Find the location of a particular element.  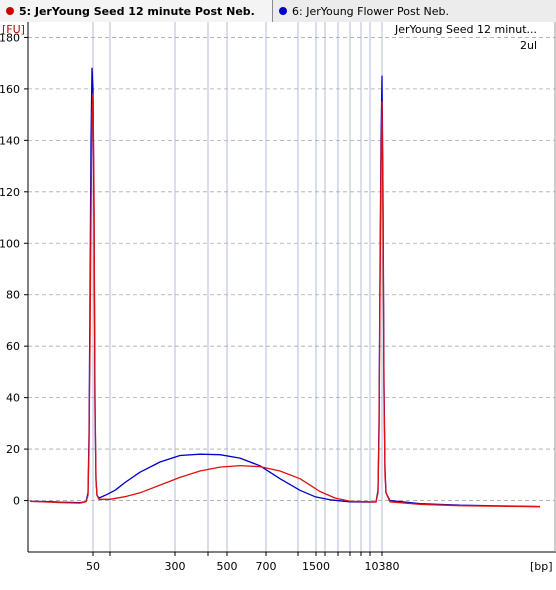

sample-6-color-icon is located at coordinates (283, 11).